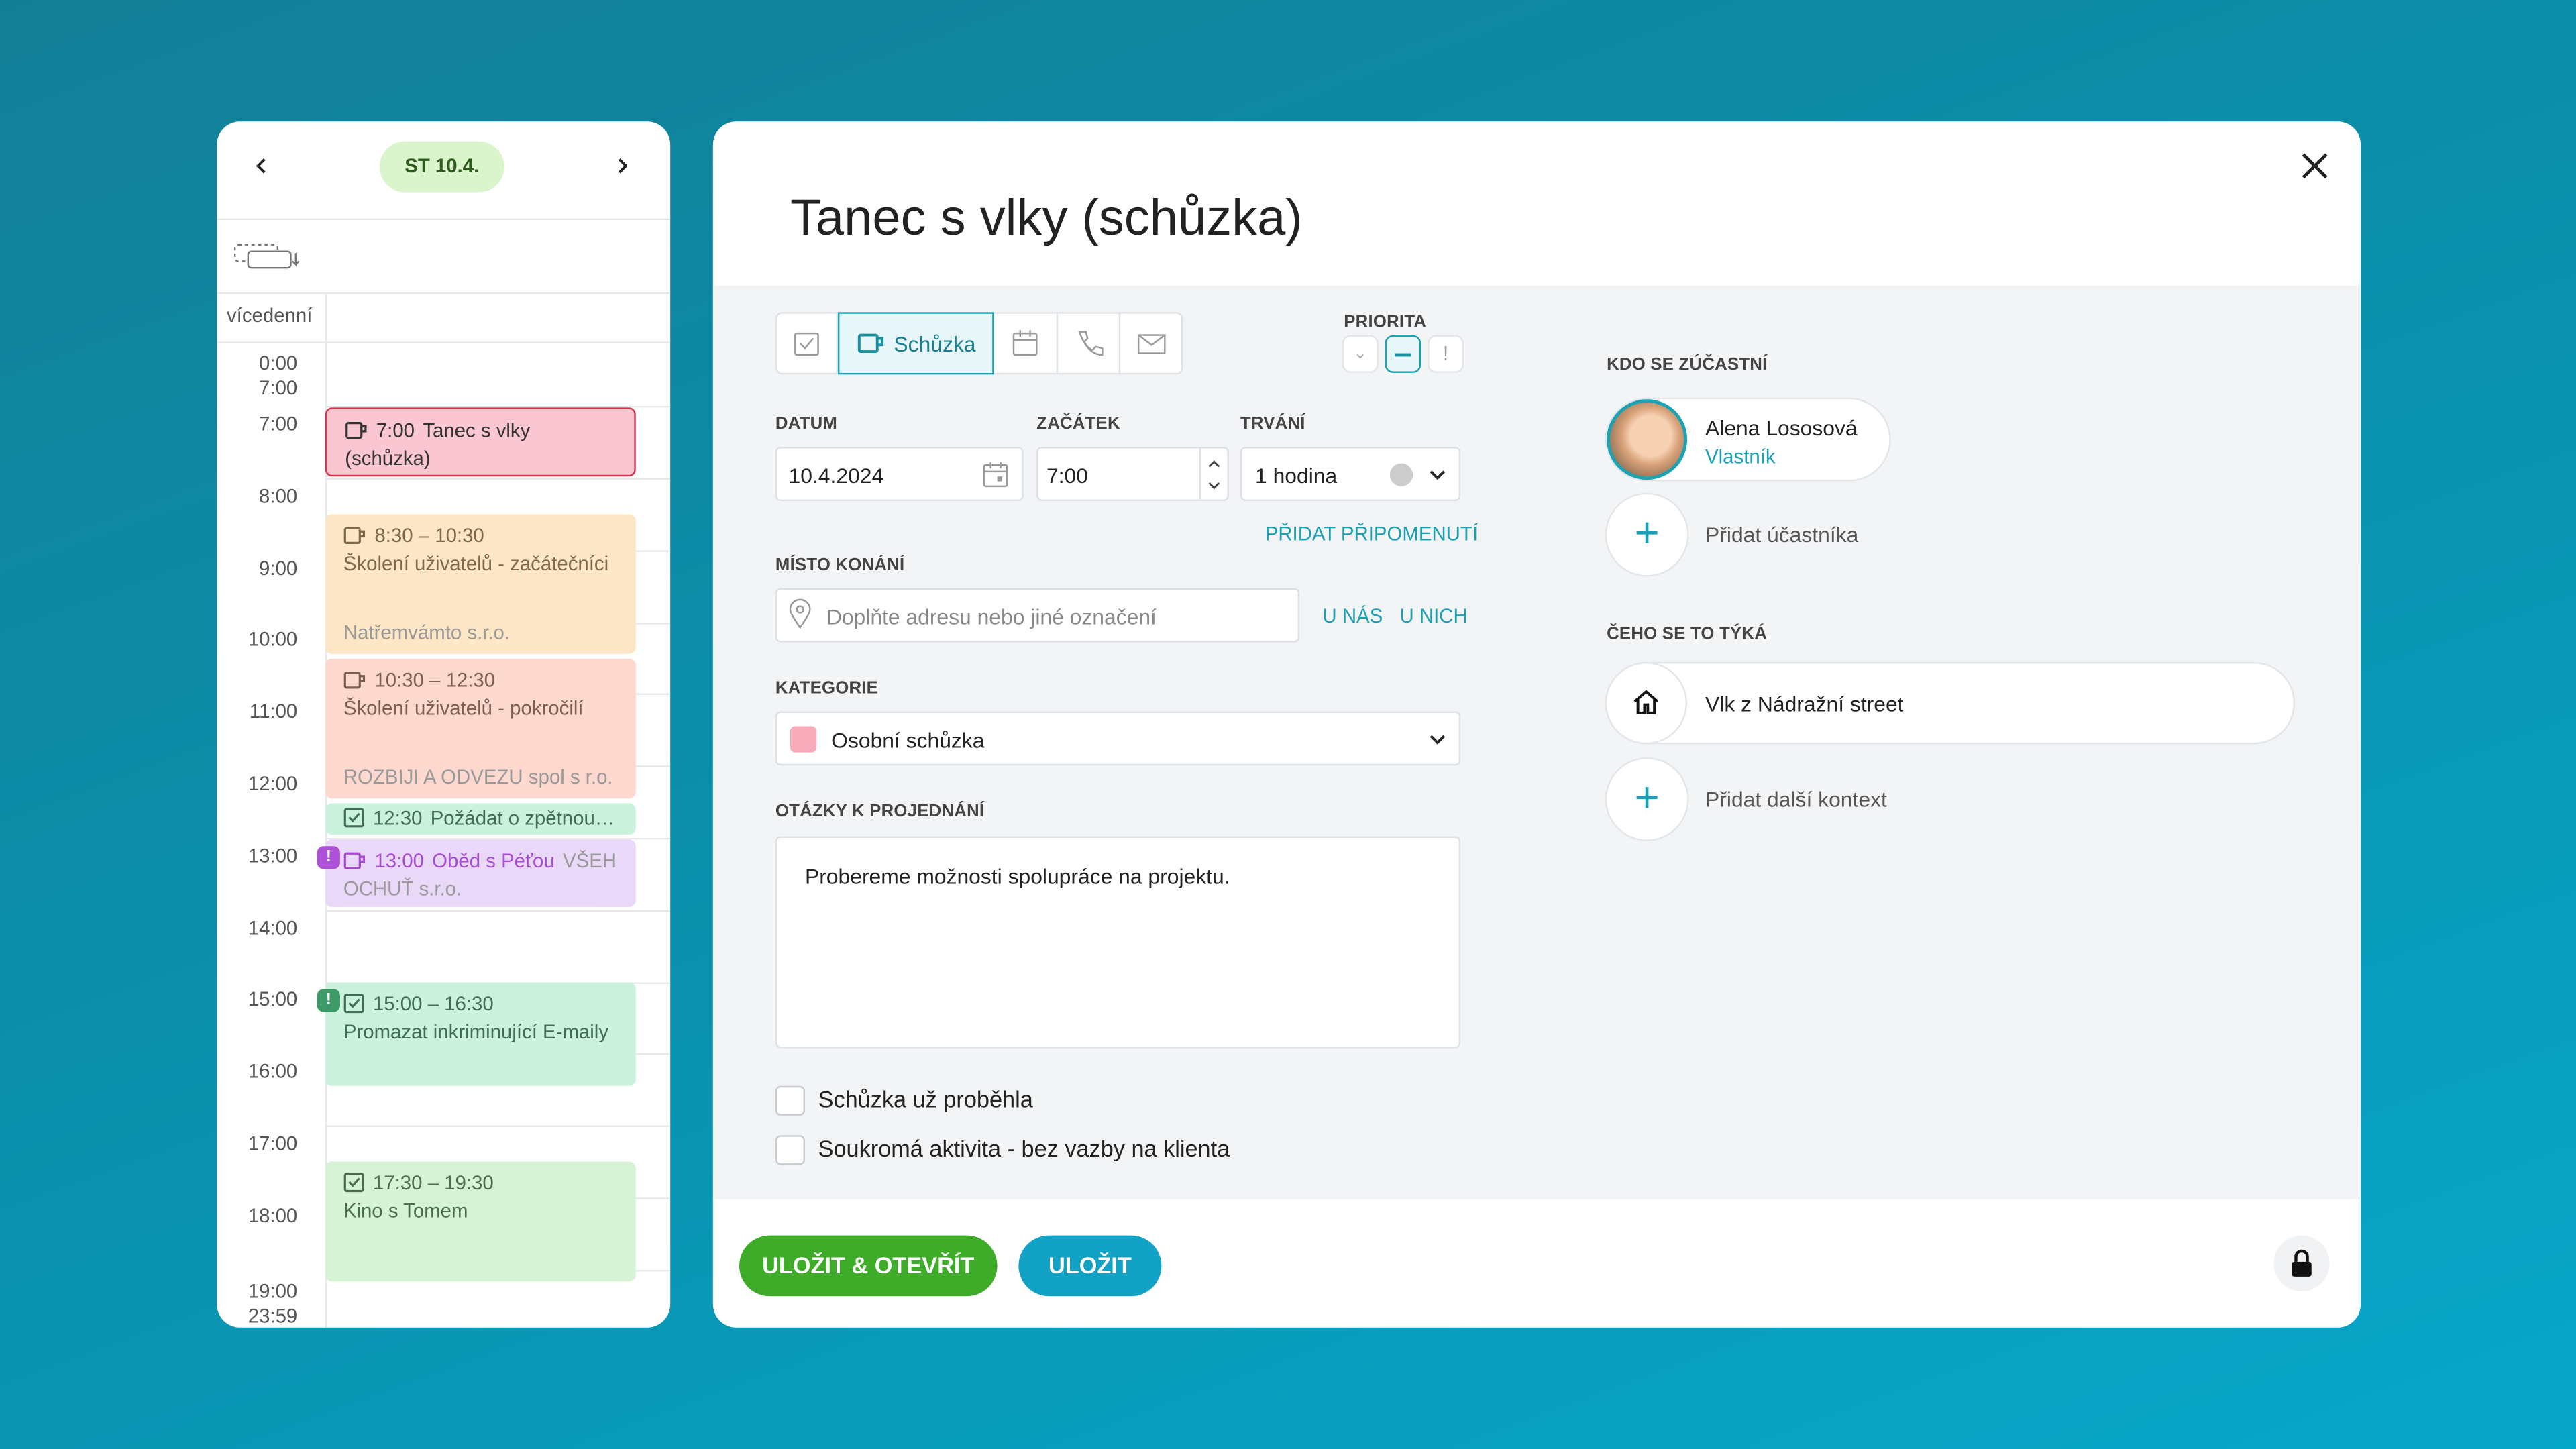 The height and width of the screenshot is (1449, 2576). I want to click on save-open-button: ULOŽIT & OTEVŘÍT, so click(868, 1266).